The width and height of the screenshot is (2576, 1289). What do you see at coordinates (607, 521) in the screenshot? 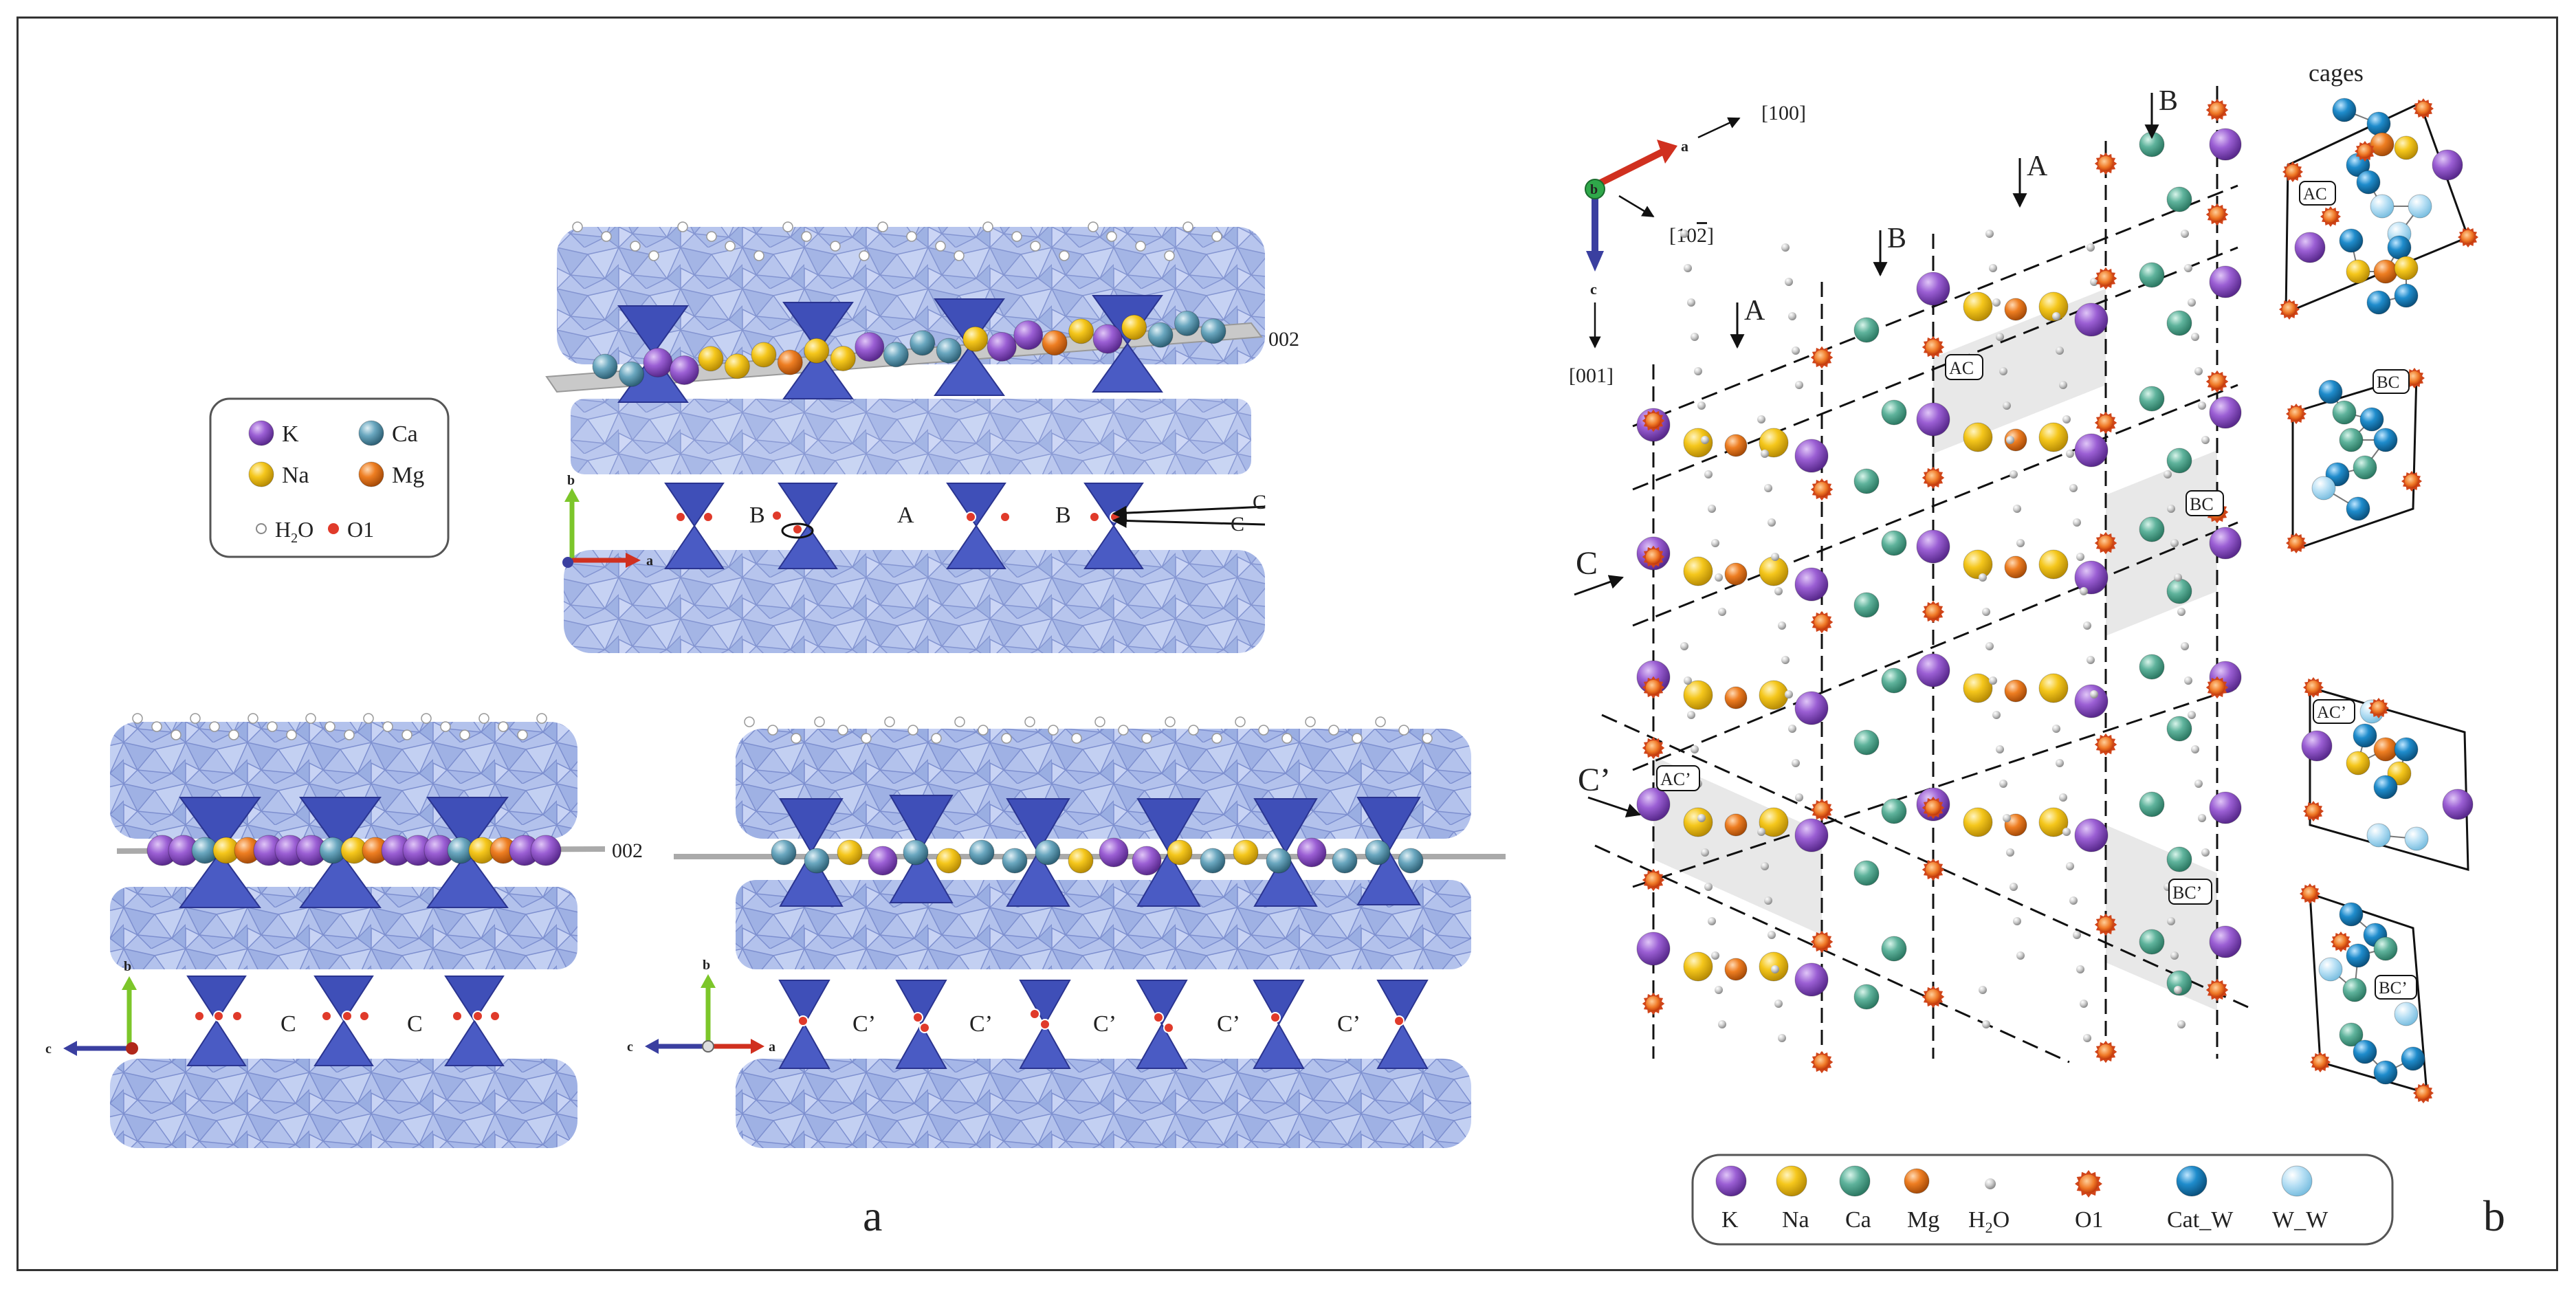
I see `axis-triad-top: b a` at bounding box center [607, 521].